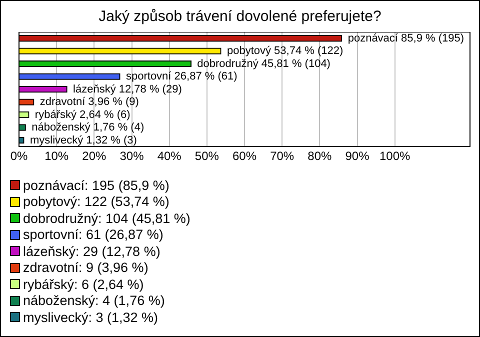 This screenshot has height=337, width=480. Describe the element at coordinates (182, 76) in the screenshot. I see `data-label: sportovní 26,87 % (61)` at that location.